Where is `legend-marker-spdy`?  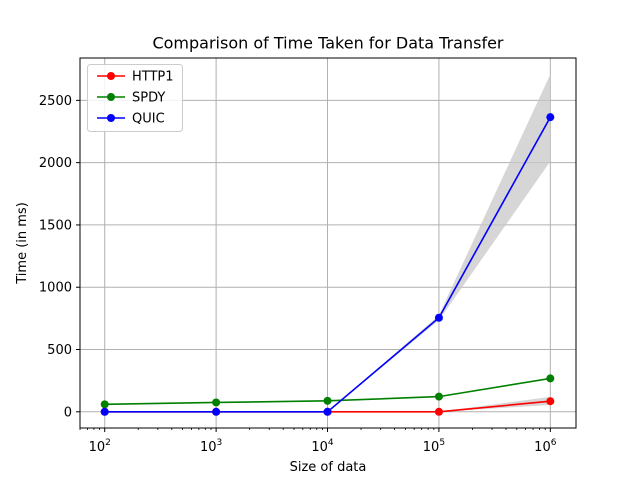
legend-marker-spdy is located at coordinates (111, 97).